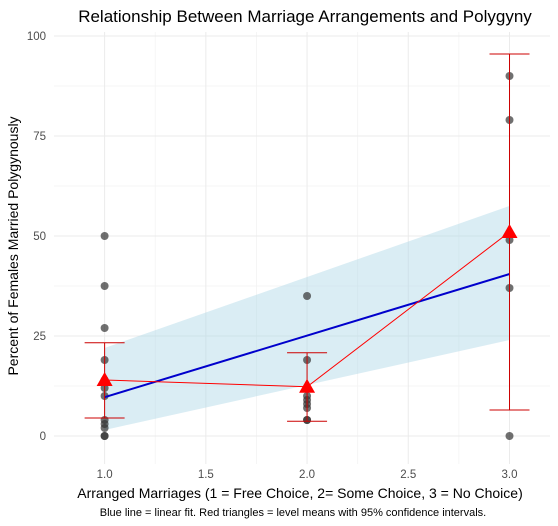  I want to click on x-tick-label: 2.5, so click(408, 475).